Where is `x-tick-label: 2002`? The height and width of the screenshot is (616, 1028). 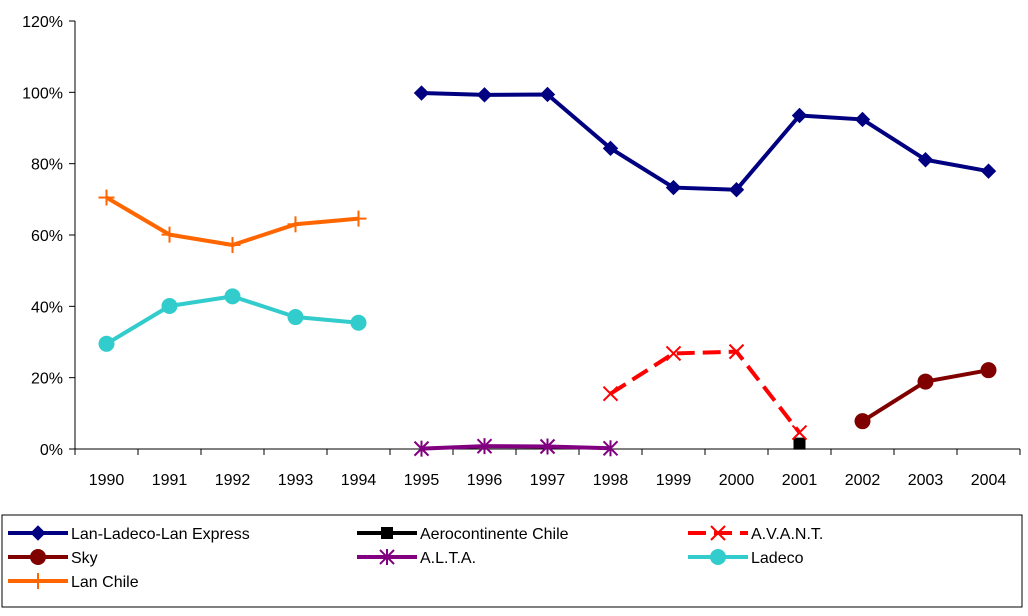
x-tick-label: 2002 is located at coordinates (863, 480).